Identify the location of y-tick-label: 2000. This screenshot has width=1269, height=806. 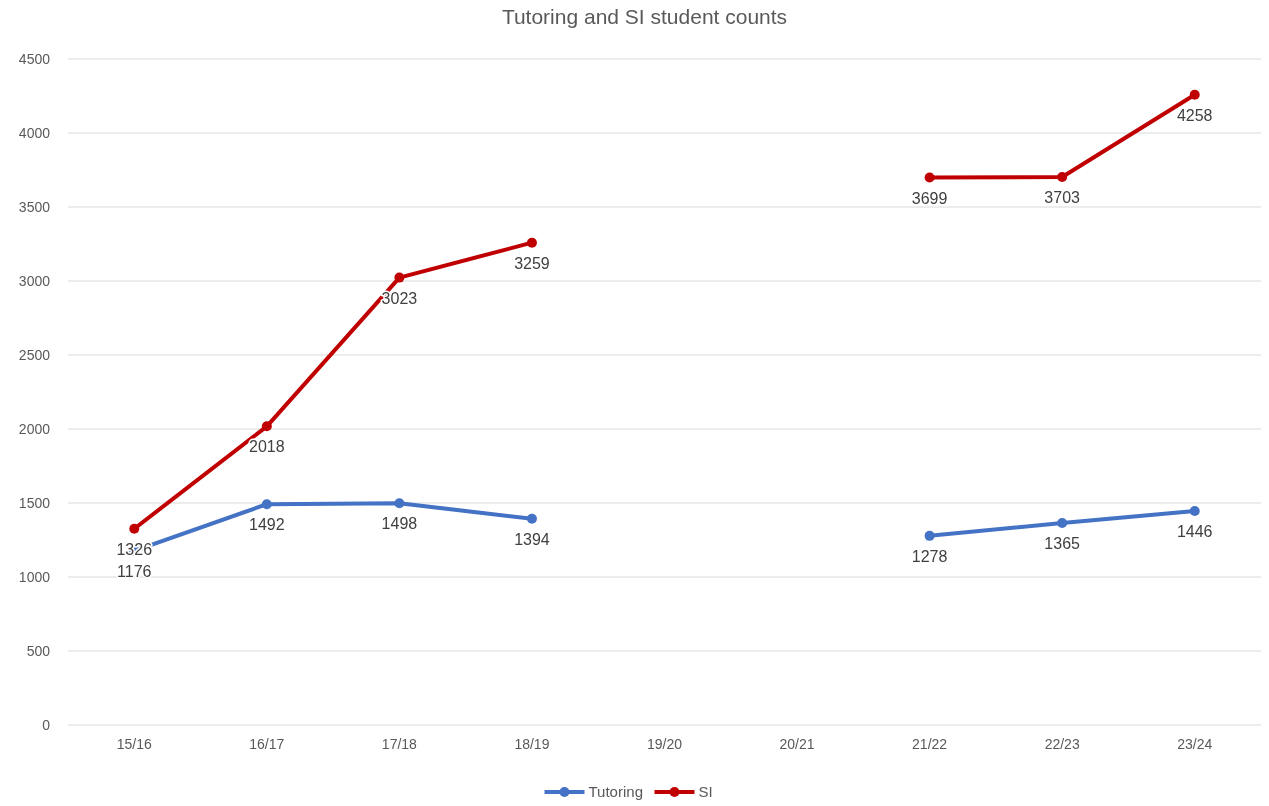
(34, 428).